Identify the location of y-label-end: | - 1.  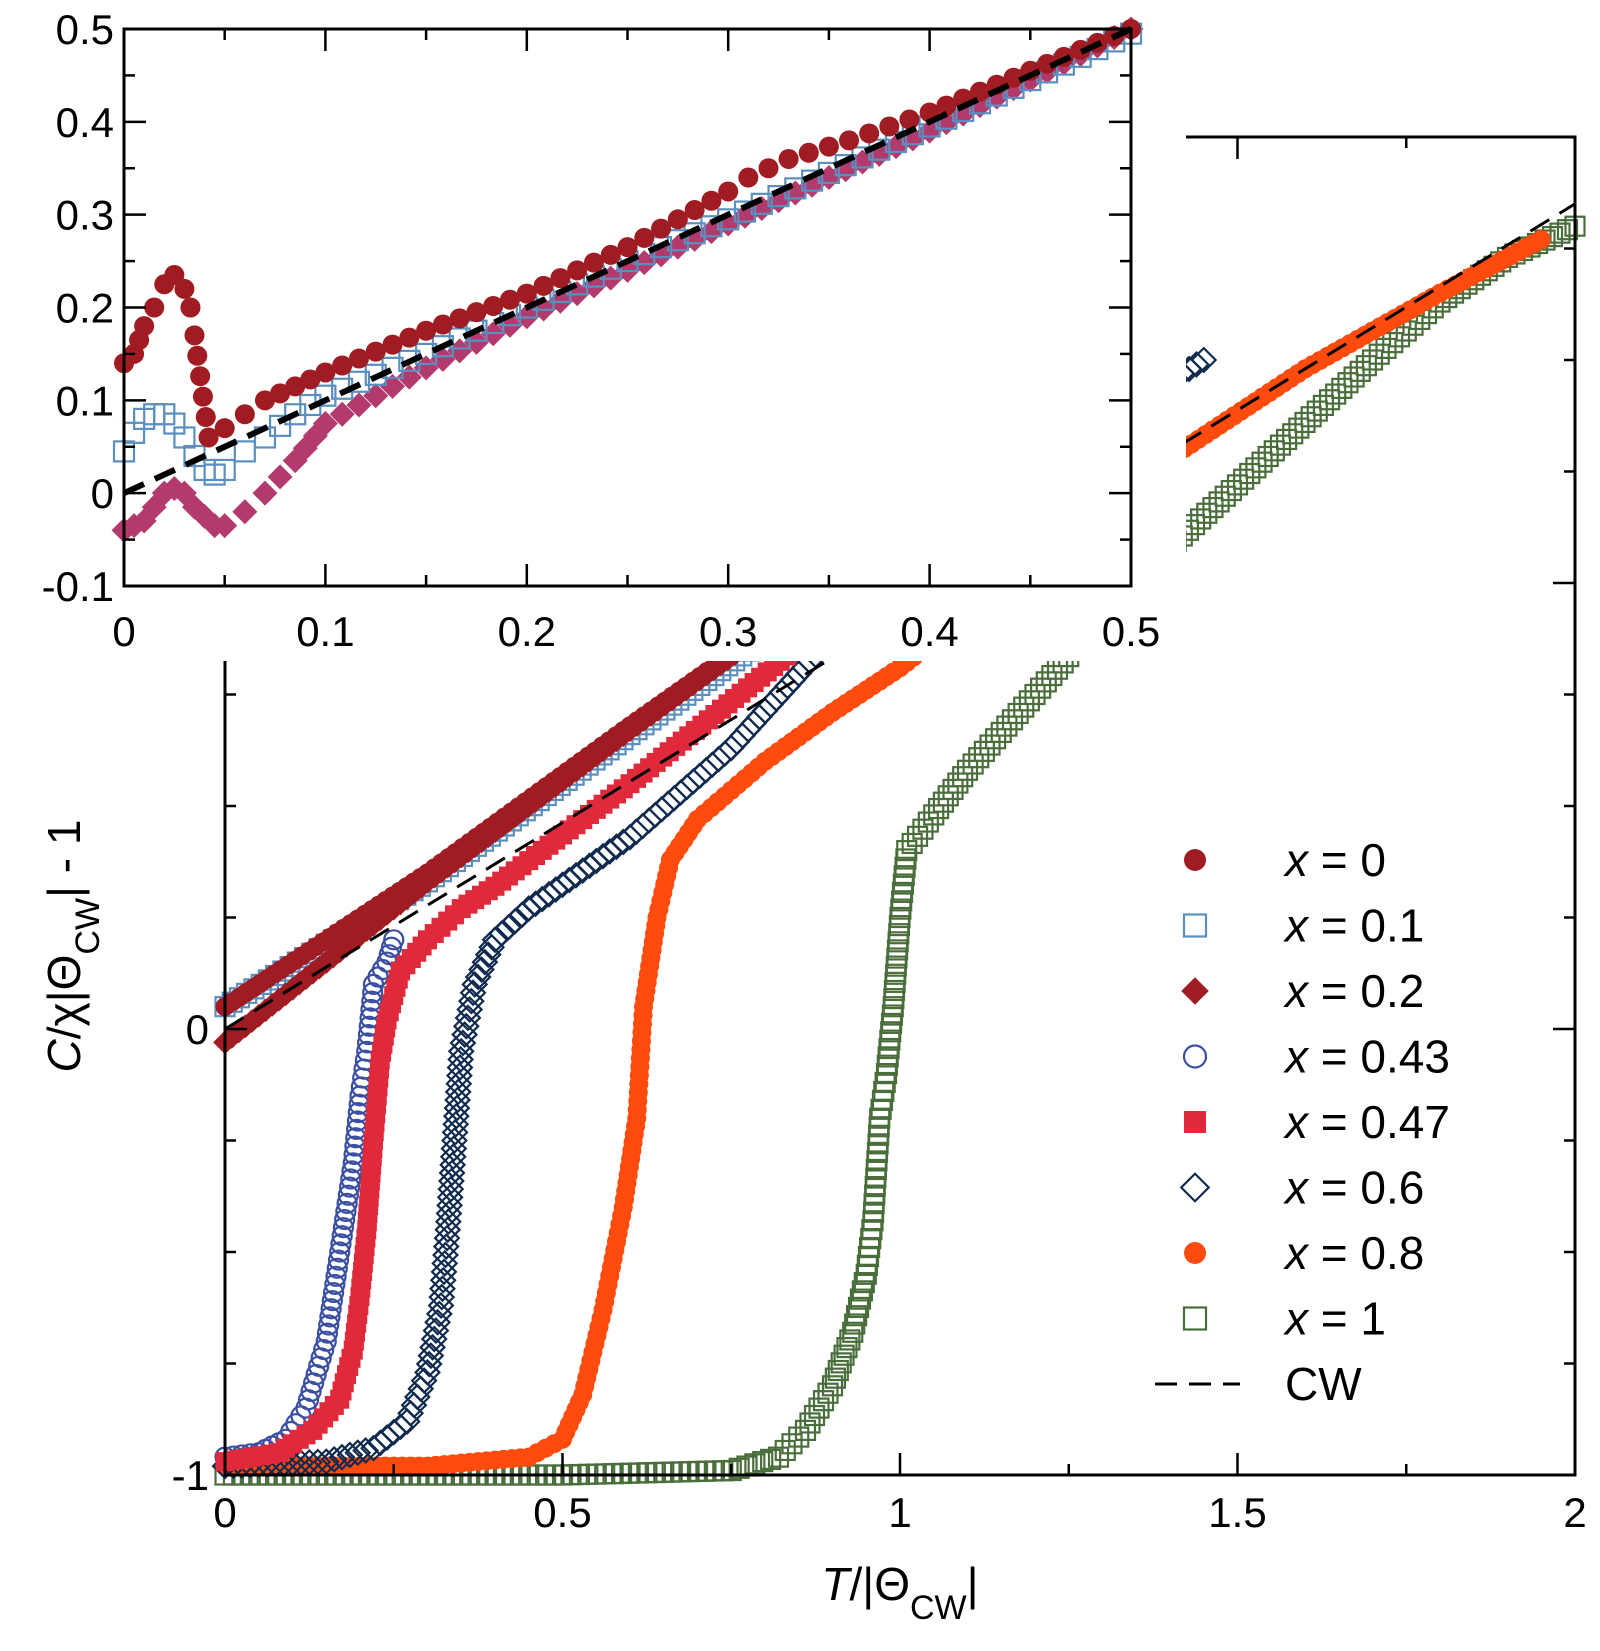
(64, 859).